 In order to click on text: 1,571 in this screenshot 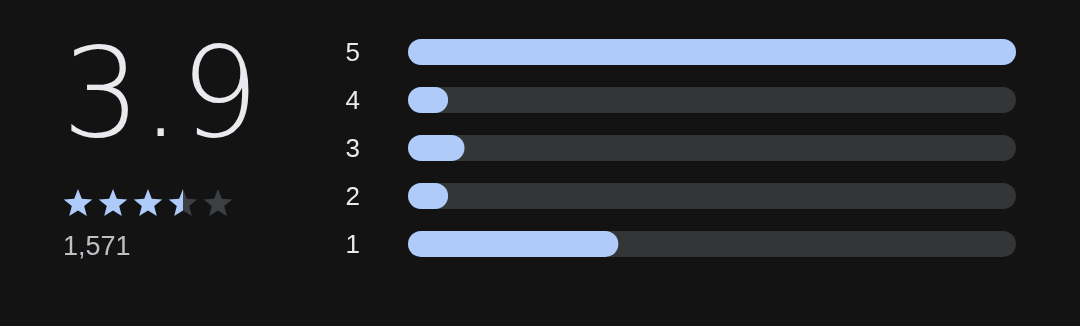, I will do `click(97, 246)`.